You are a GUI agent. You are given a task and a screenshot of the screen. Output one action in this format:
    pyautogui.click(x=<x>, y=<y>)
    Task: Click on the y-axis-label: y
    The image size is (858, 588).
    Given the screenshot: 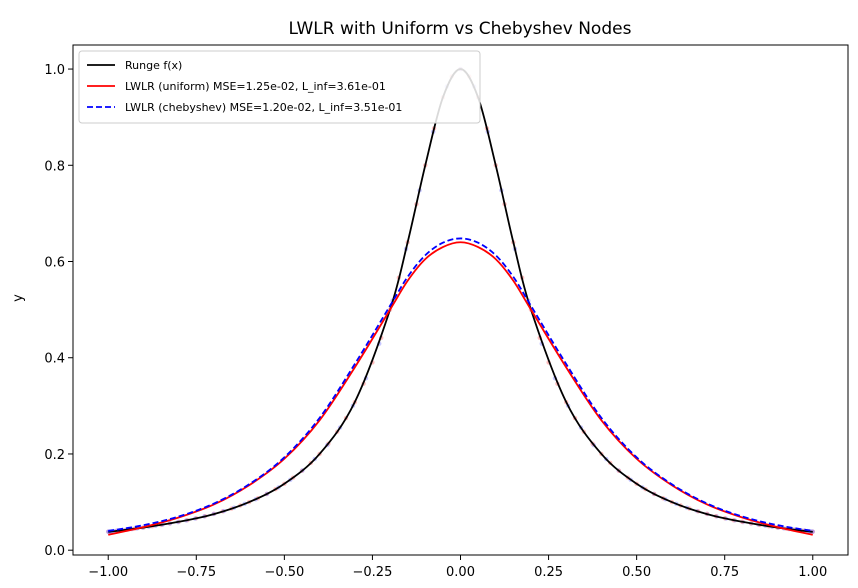 What is the action you would take?
    pyautogui.click(x=18, y=298)
    